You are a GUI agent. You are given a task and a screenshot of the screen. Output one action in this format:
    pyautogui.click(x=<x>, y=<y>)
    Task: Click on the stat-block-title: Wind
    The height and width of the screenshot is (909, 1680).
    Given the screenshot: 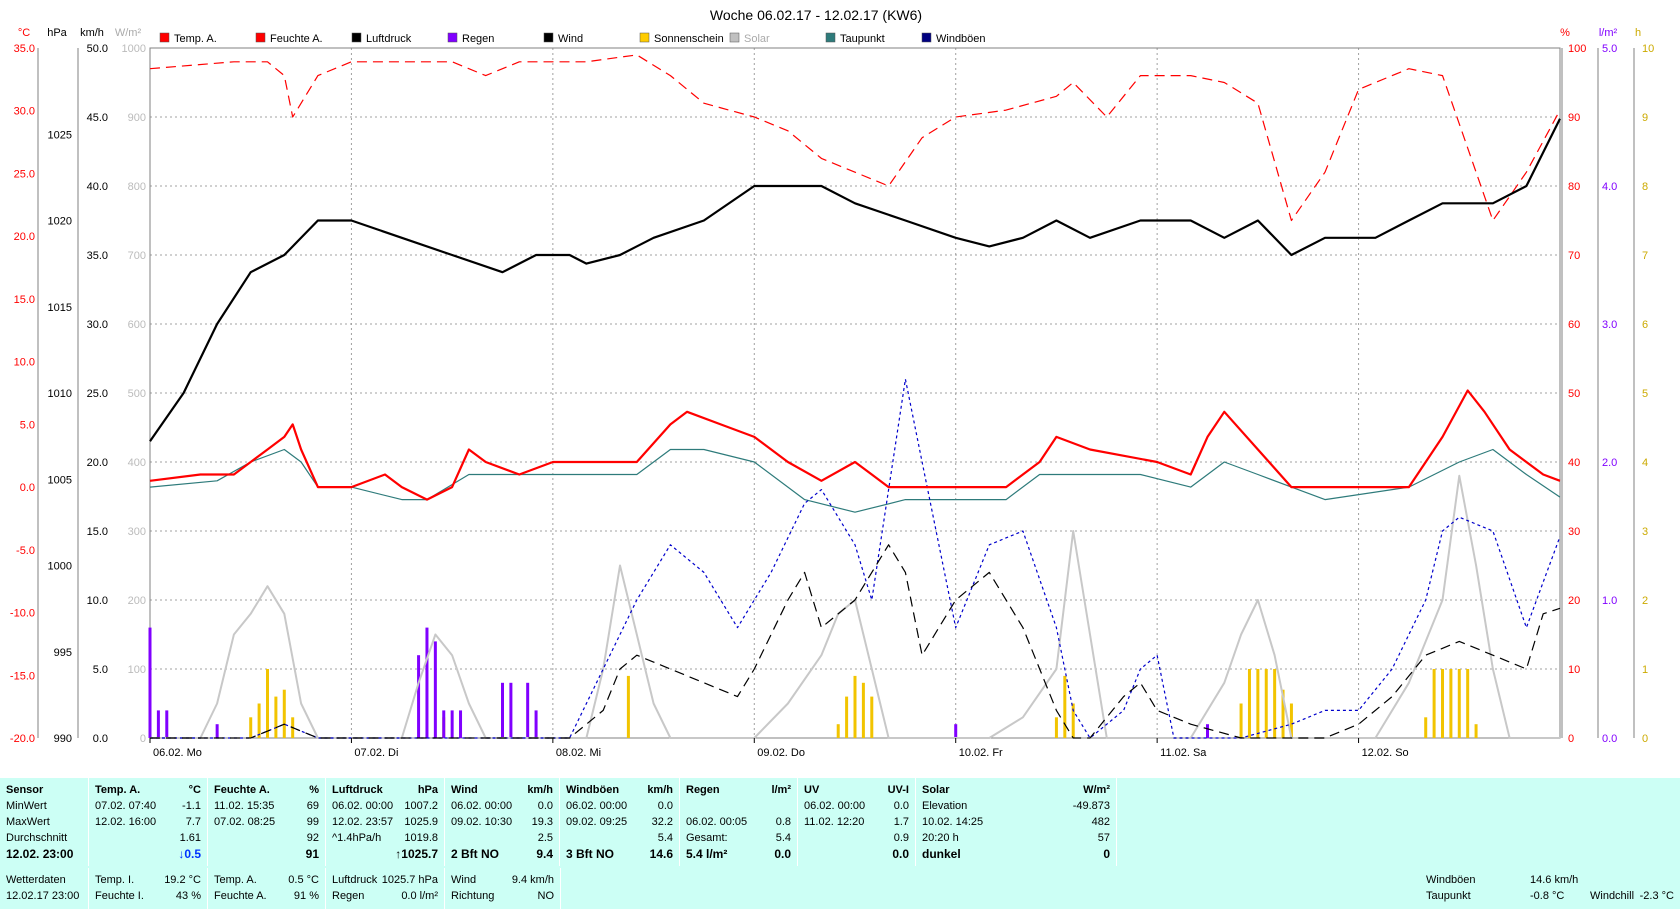 What is the action you would take?
    pyautogui.click(x=464, y=790)
    